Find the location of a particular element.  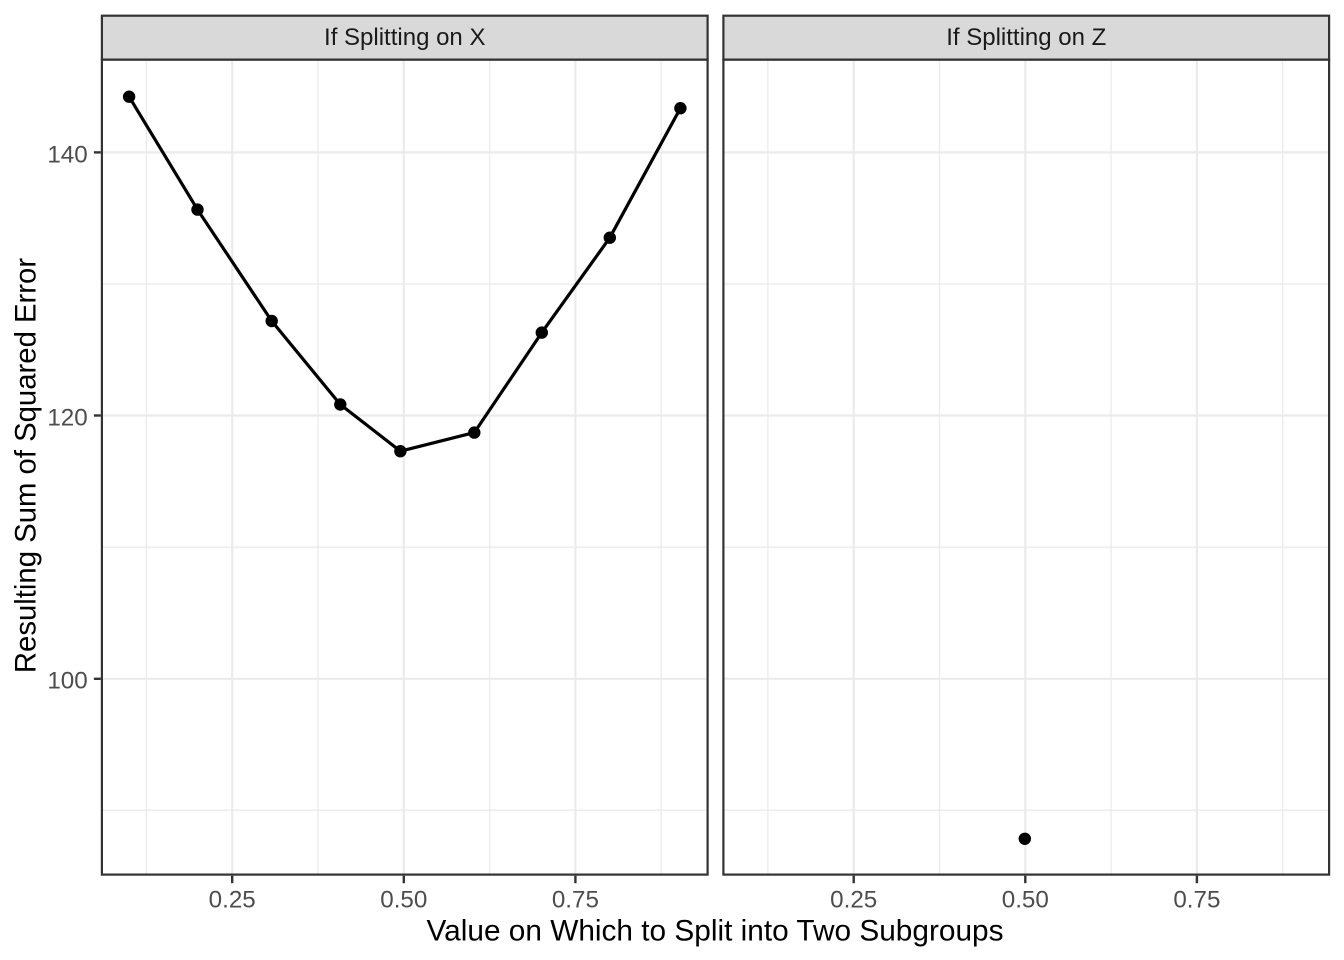

svg-text: Resulting Sum of Squared Error is located at coordinates (26, 465).